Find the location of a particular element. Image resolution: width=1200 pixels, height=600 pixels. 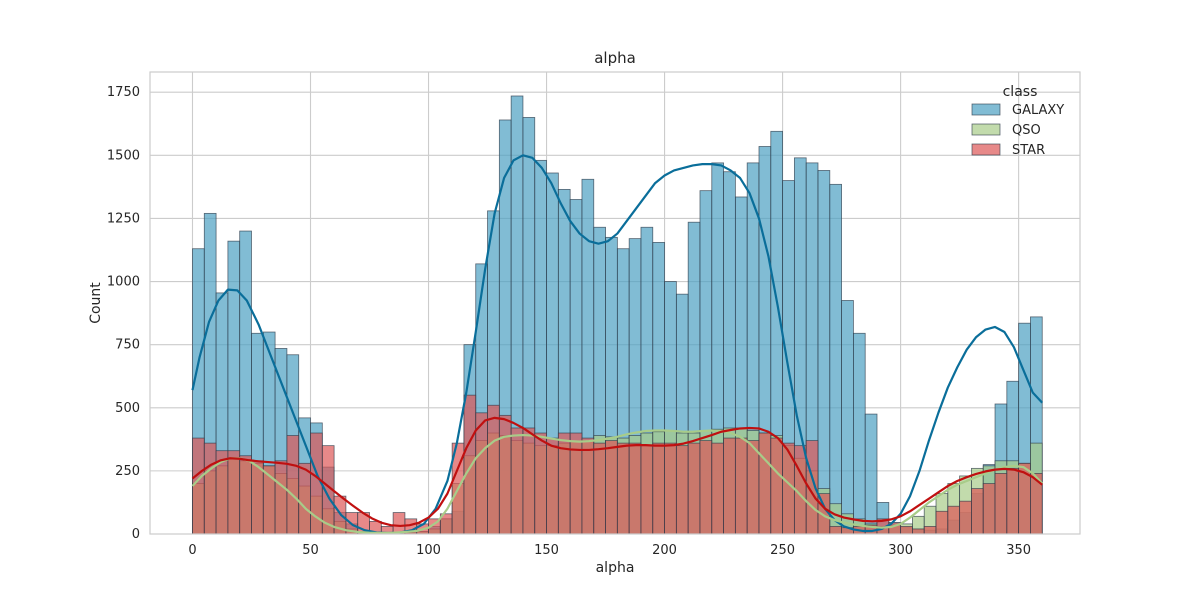

legend: class GALAXY QSO STAR is located at coordinates (1017, 121).